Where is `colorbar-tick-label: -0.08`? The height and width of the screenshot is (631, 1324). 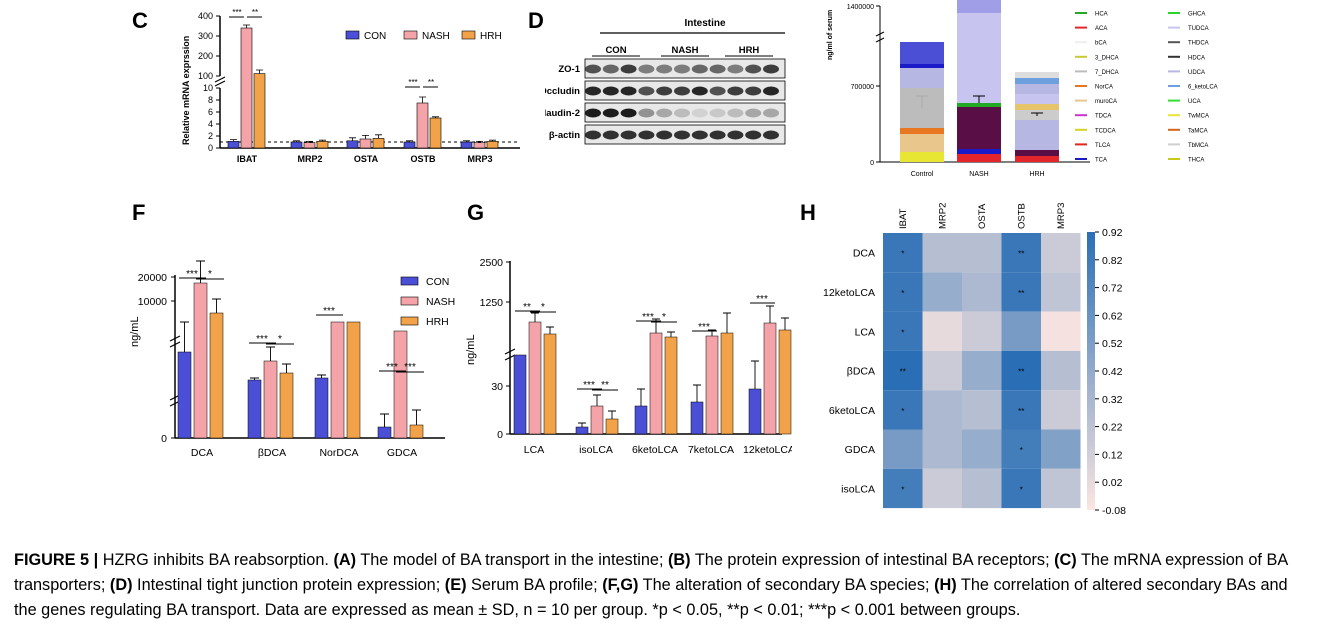
colorbar-tick-label: -0.08 is located at coordinates (1114, 511).